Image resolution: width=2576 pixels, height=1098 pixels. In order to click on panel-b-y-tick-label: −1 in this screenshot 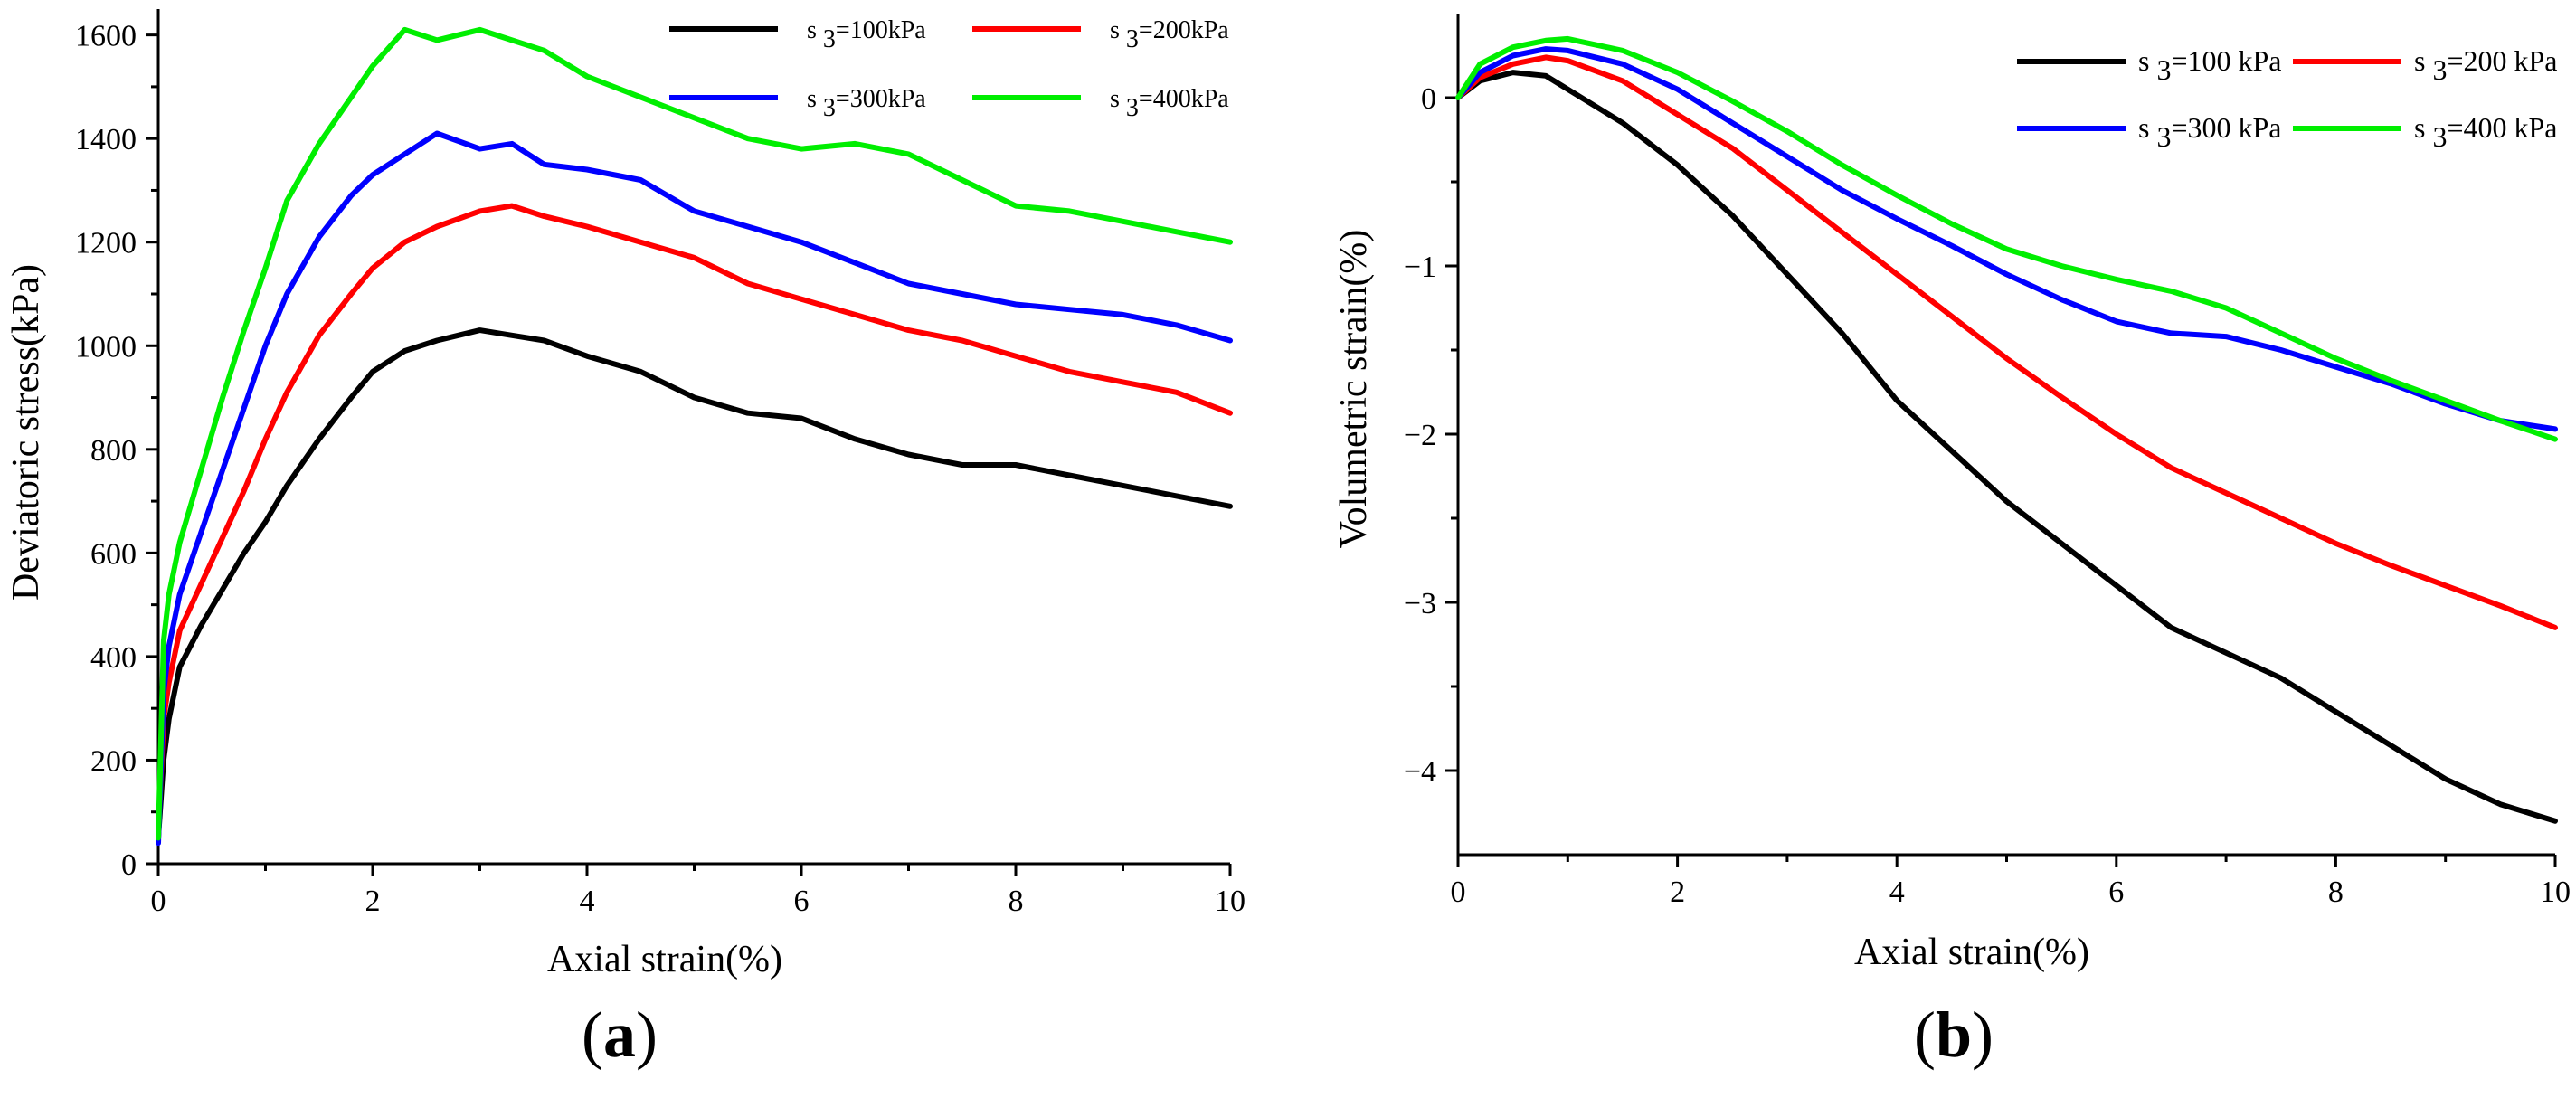, I will do `click(1420, 267)`.